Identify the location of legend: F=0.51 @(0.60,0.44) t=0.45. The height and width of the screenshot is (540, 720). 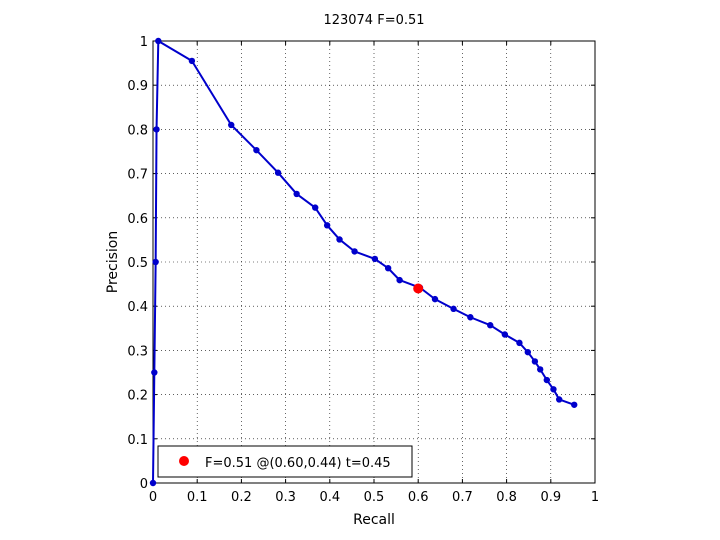
(285, 461).